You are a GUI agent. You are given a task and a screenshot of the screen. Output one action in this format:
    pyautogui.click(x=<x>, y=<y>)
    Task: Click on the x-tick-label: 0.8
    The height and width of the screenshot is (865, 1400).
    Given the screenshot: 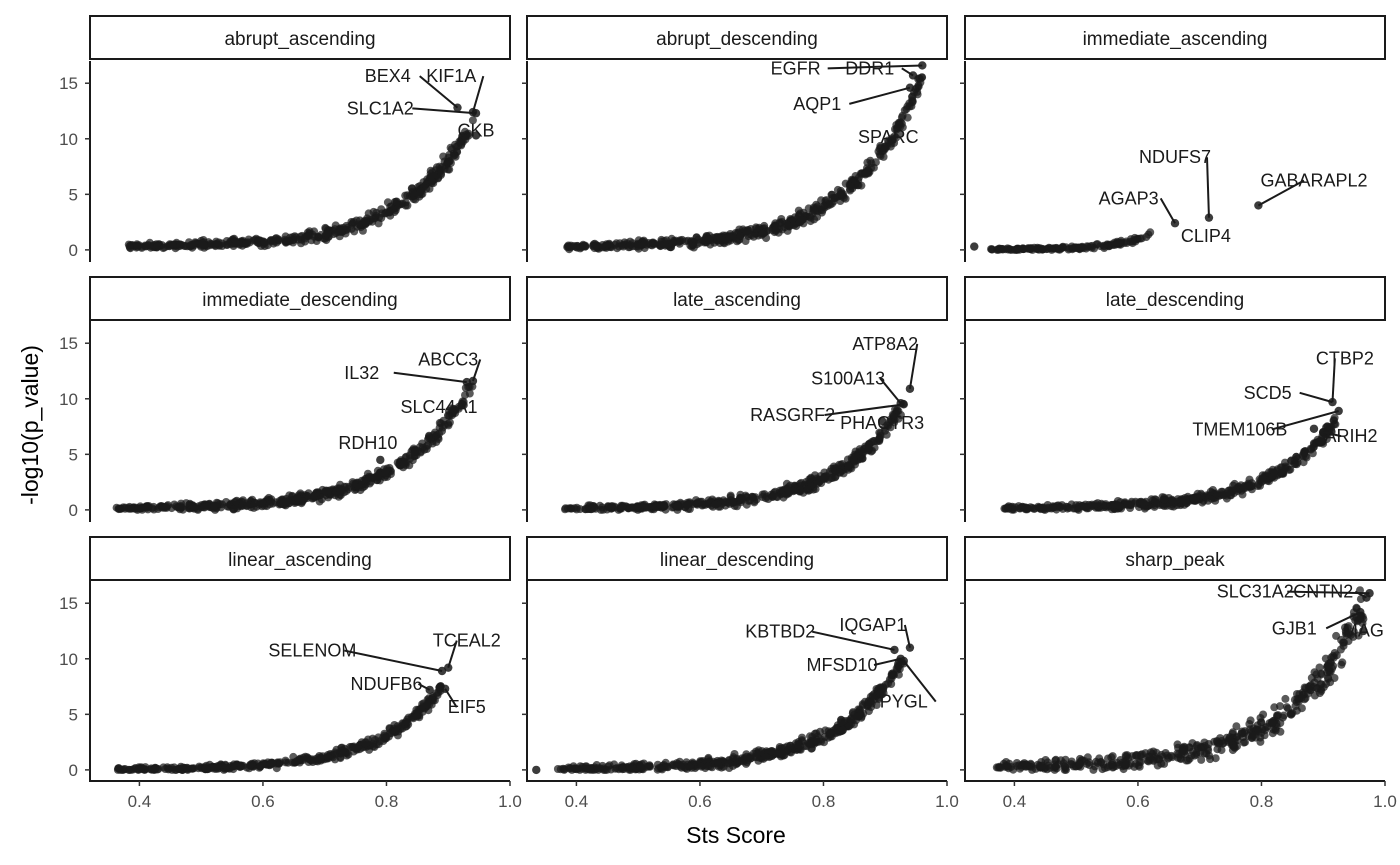 What is the action you would take?
    pyautogui.click(x=824, y=801)
    